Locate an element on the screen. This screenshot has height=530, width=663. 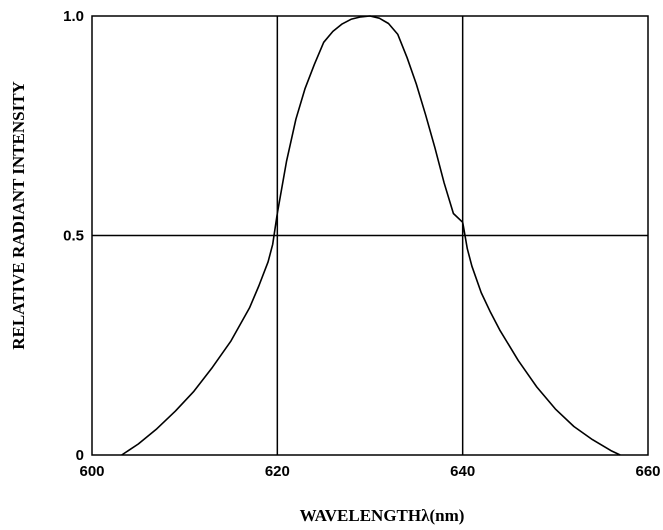
y-tick-label: 0.5 is located at coordinates (73, 236).